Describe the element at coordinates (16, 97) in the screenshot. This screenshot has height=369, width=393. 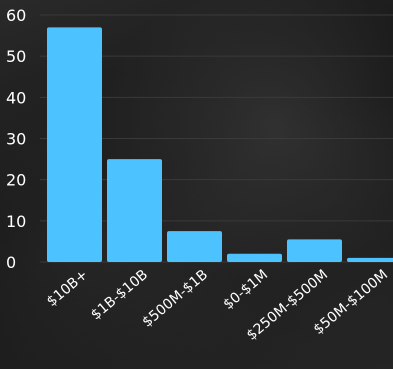
I see `y-tick-label: 40` at that location.